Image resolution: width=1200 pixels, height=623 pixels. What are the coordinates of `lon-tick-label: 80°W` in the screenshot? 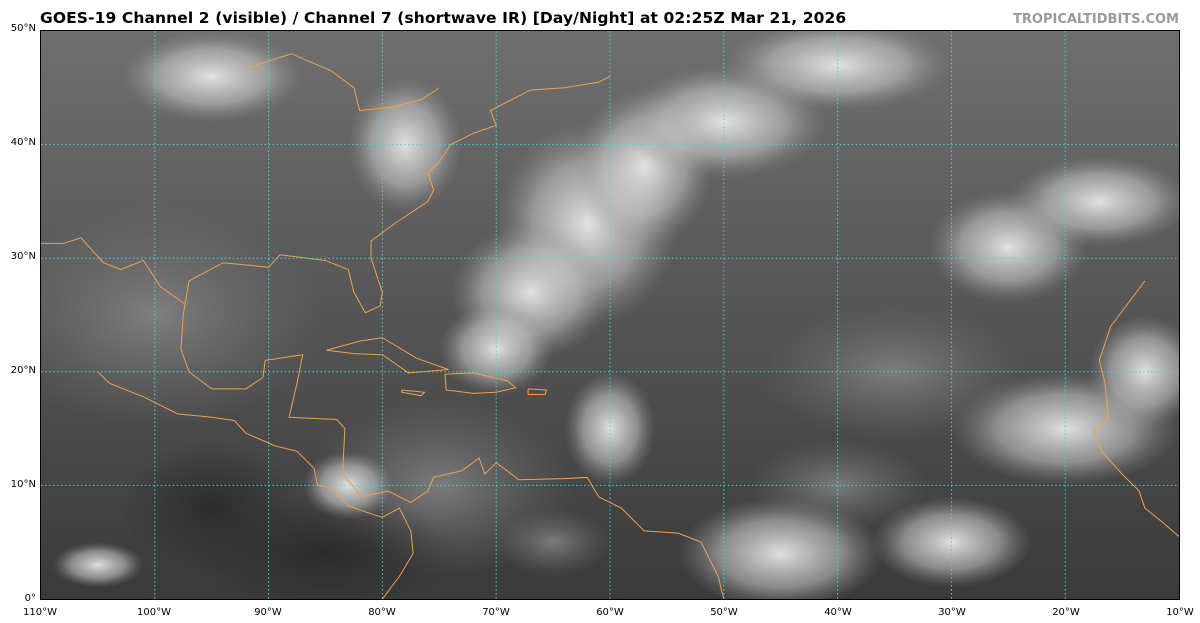 It's located at (382, 612).